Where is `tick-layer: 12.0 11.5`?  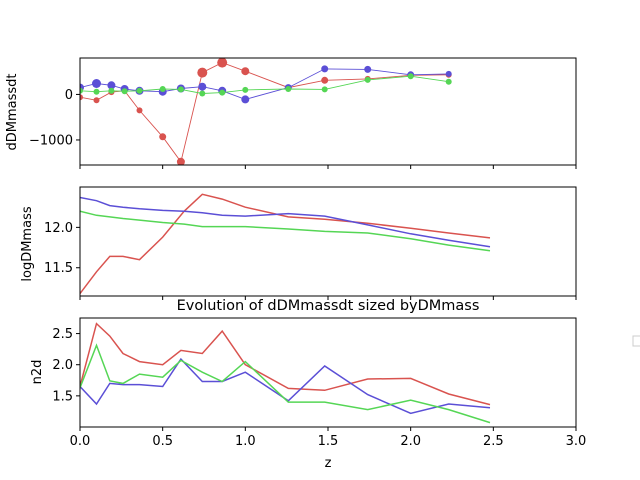
tick-layer: 12.0 11.5 is located at coordinates (310, 260).